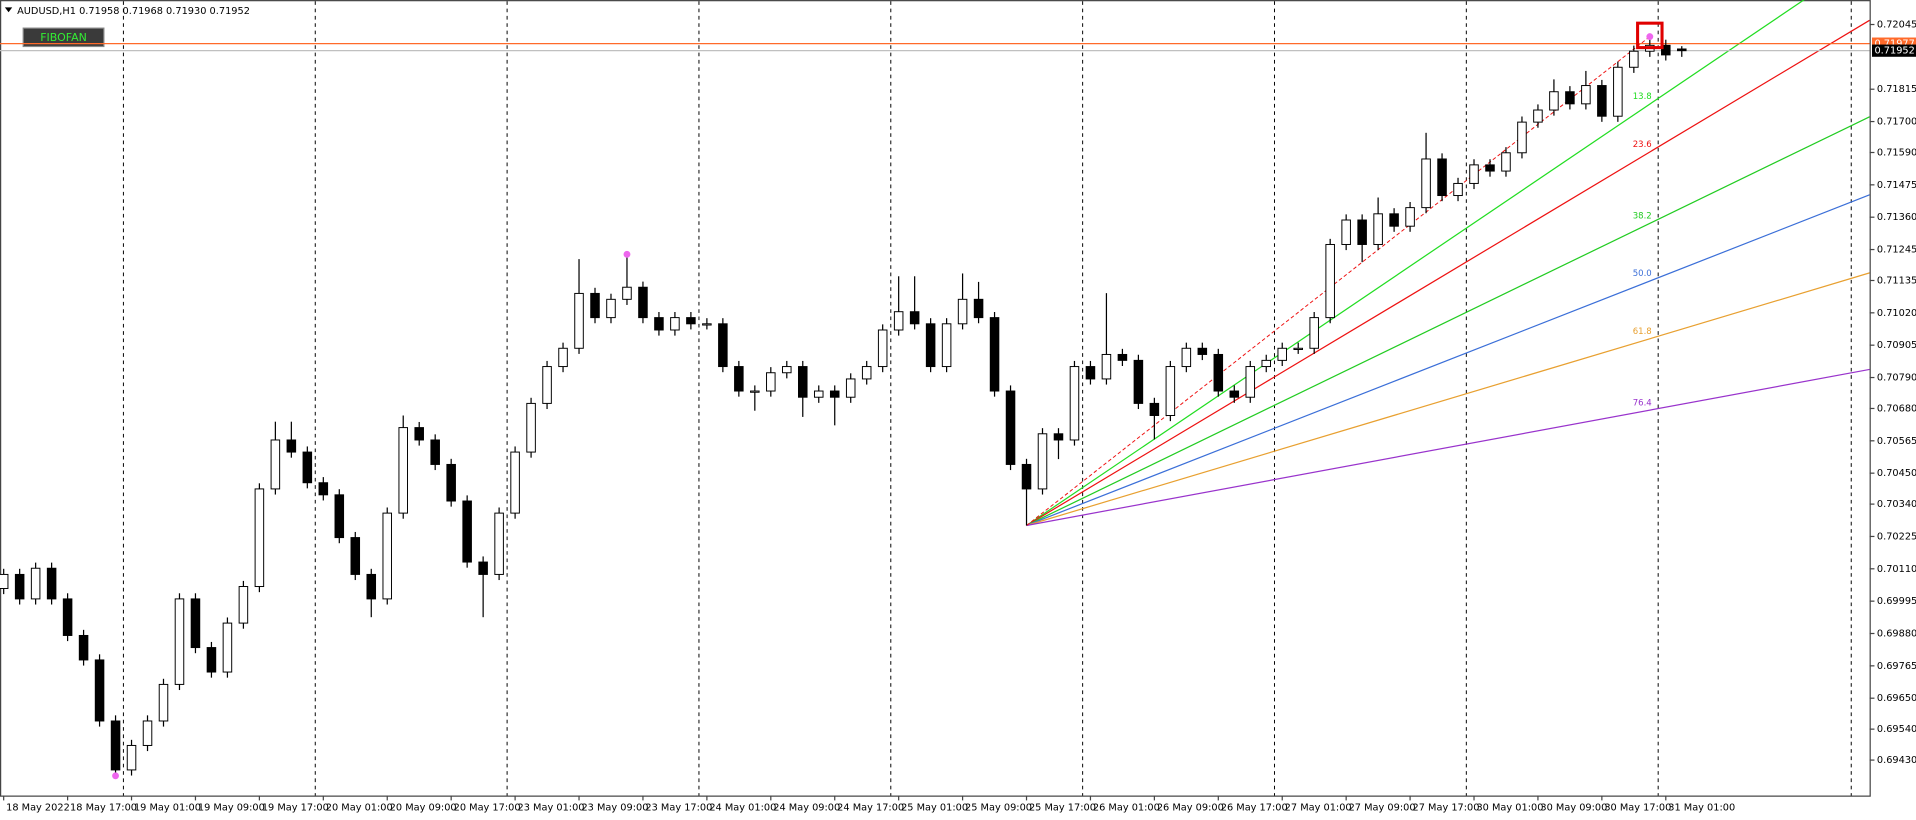  What do you see at coordinates (1896, 666) in the screenshot?
I see `y-tick-label: 0.69765` at bounding box center [1896, 666].